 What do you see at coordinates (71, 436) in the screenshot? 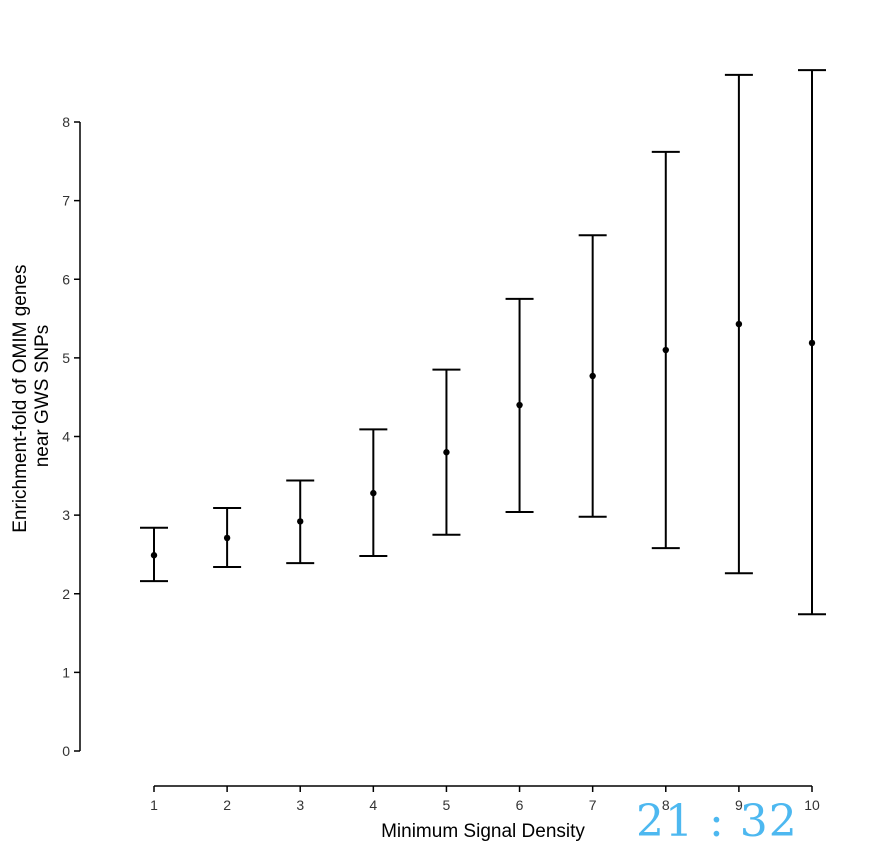
I see `y-axis: 0 1 2 3 4 5 6 7 8` at bounding box center [71, 436].